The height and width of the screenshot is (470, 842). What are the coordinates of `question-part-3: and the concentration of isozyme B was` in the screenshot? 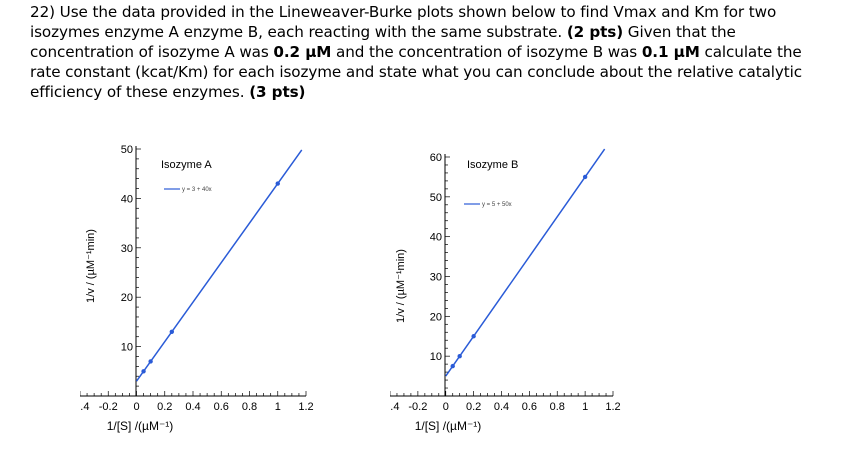 It's located at (486, 52).